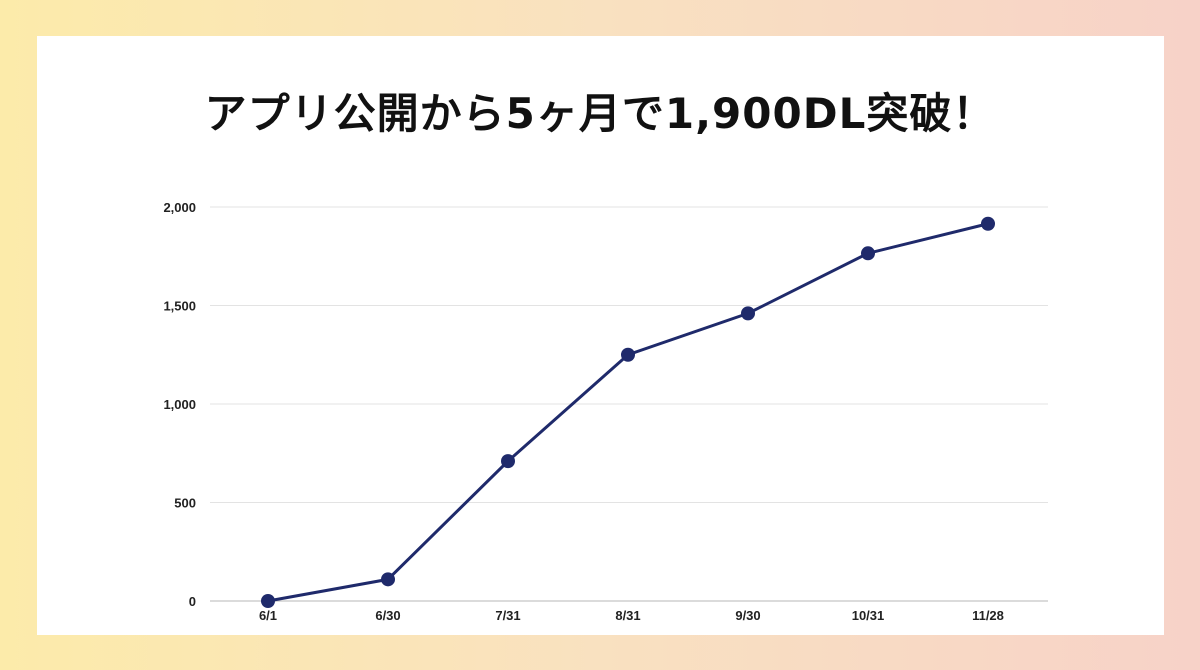  What do you see at coordinates (627, 615) in the screenshot?
I see `x-tick-label: 8/31` at bounding box center [627, 615].